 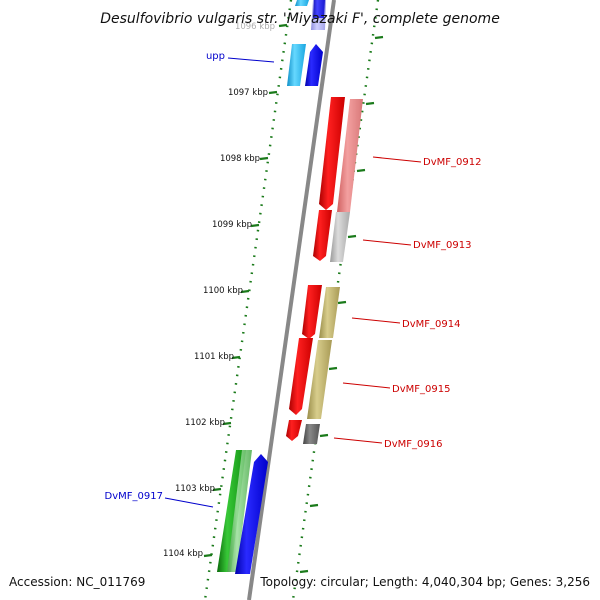 I want to click on kbp-label: 1096 kbp, so click(x=255, y=27).